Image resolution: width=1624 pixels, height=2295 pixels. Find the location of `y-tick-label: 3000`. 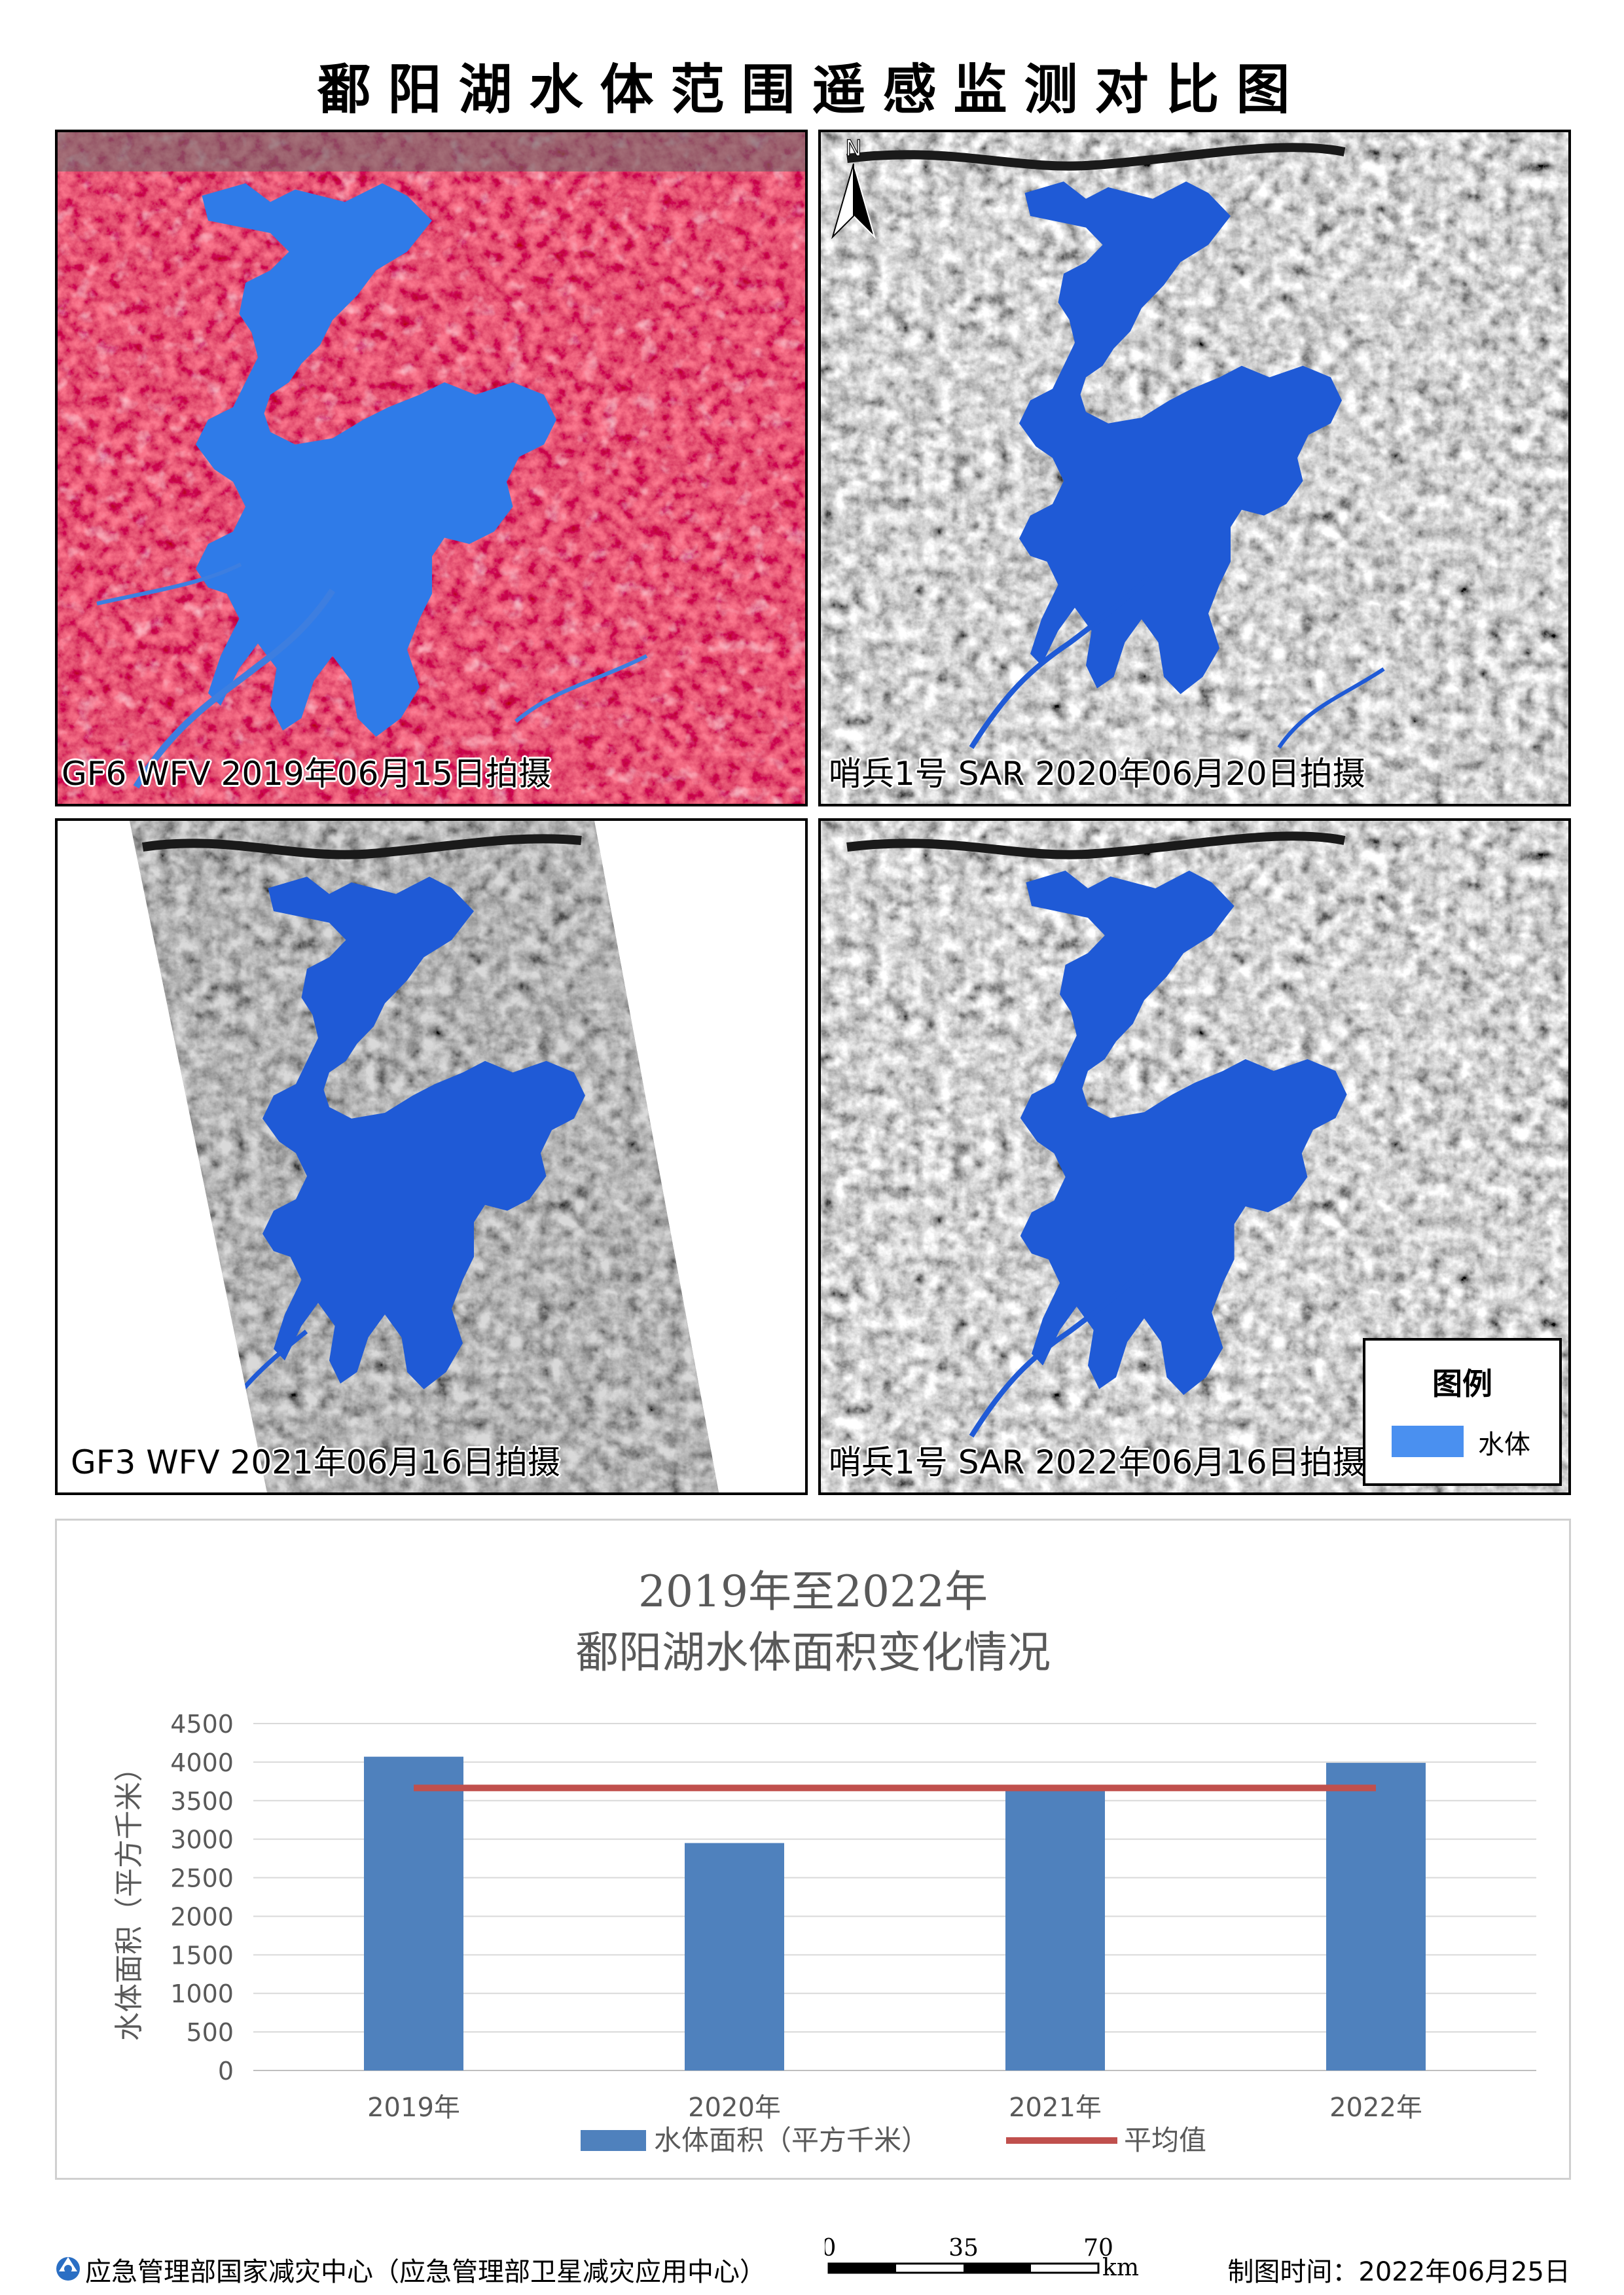

y-tick-label: 3000 is located at coordinates (202, 1840).